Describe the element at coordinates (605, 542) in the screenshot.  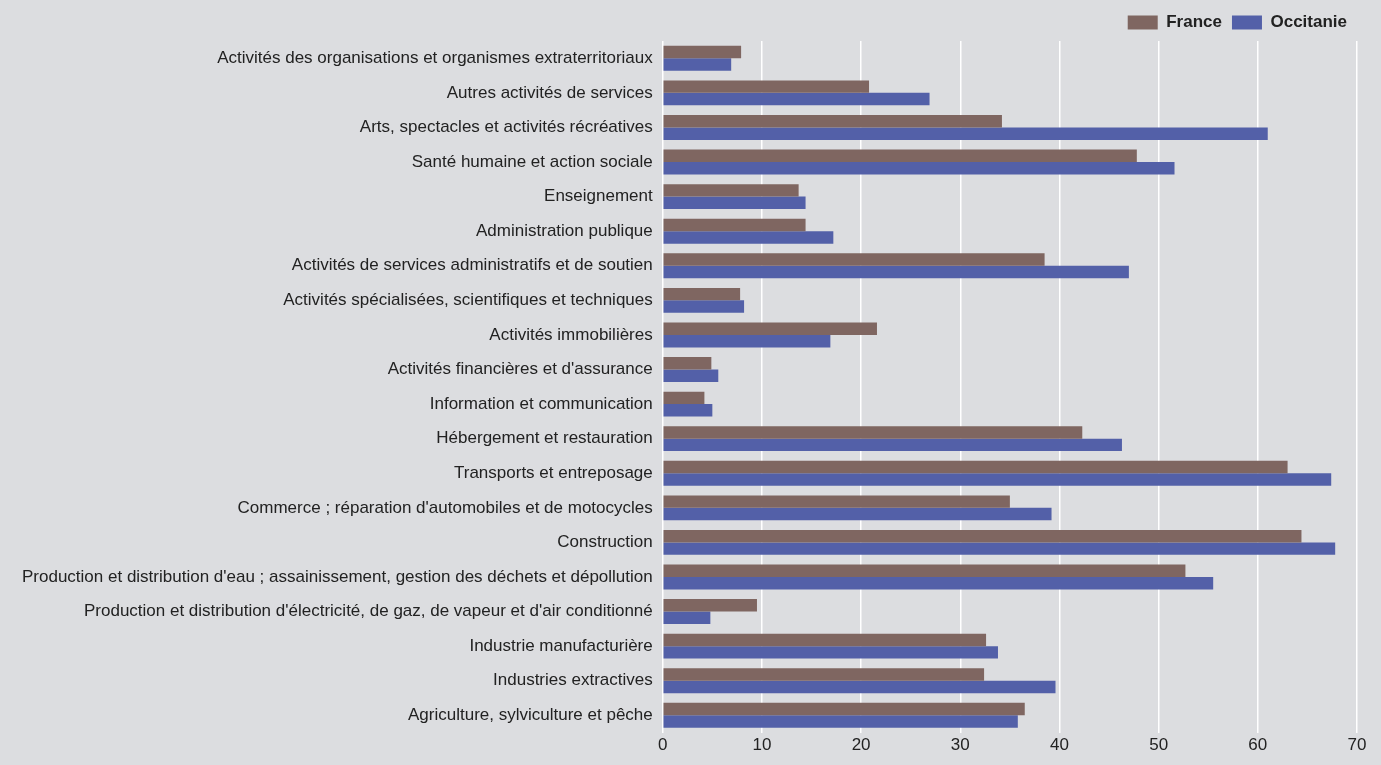
I see `y-tick-label: Construction` at that location.